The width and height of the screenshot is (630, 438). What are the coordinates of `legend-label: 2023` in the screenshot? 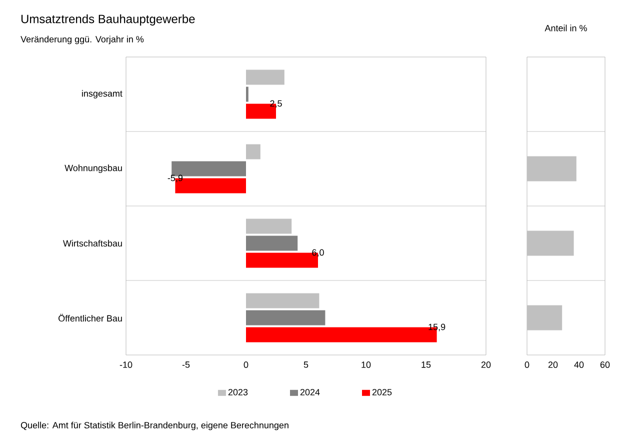 It's located at (238, 392).